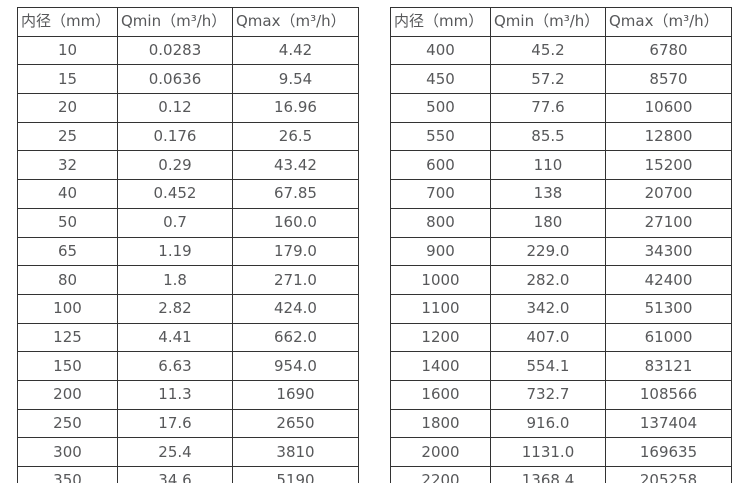  I want to click on table-cell: 25.4, so click(175, 452).